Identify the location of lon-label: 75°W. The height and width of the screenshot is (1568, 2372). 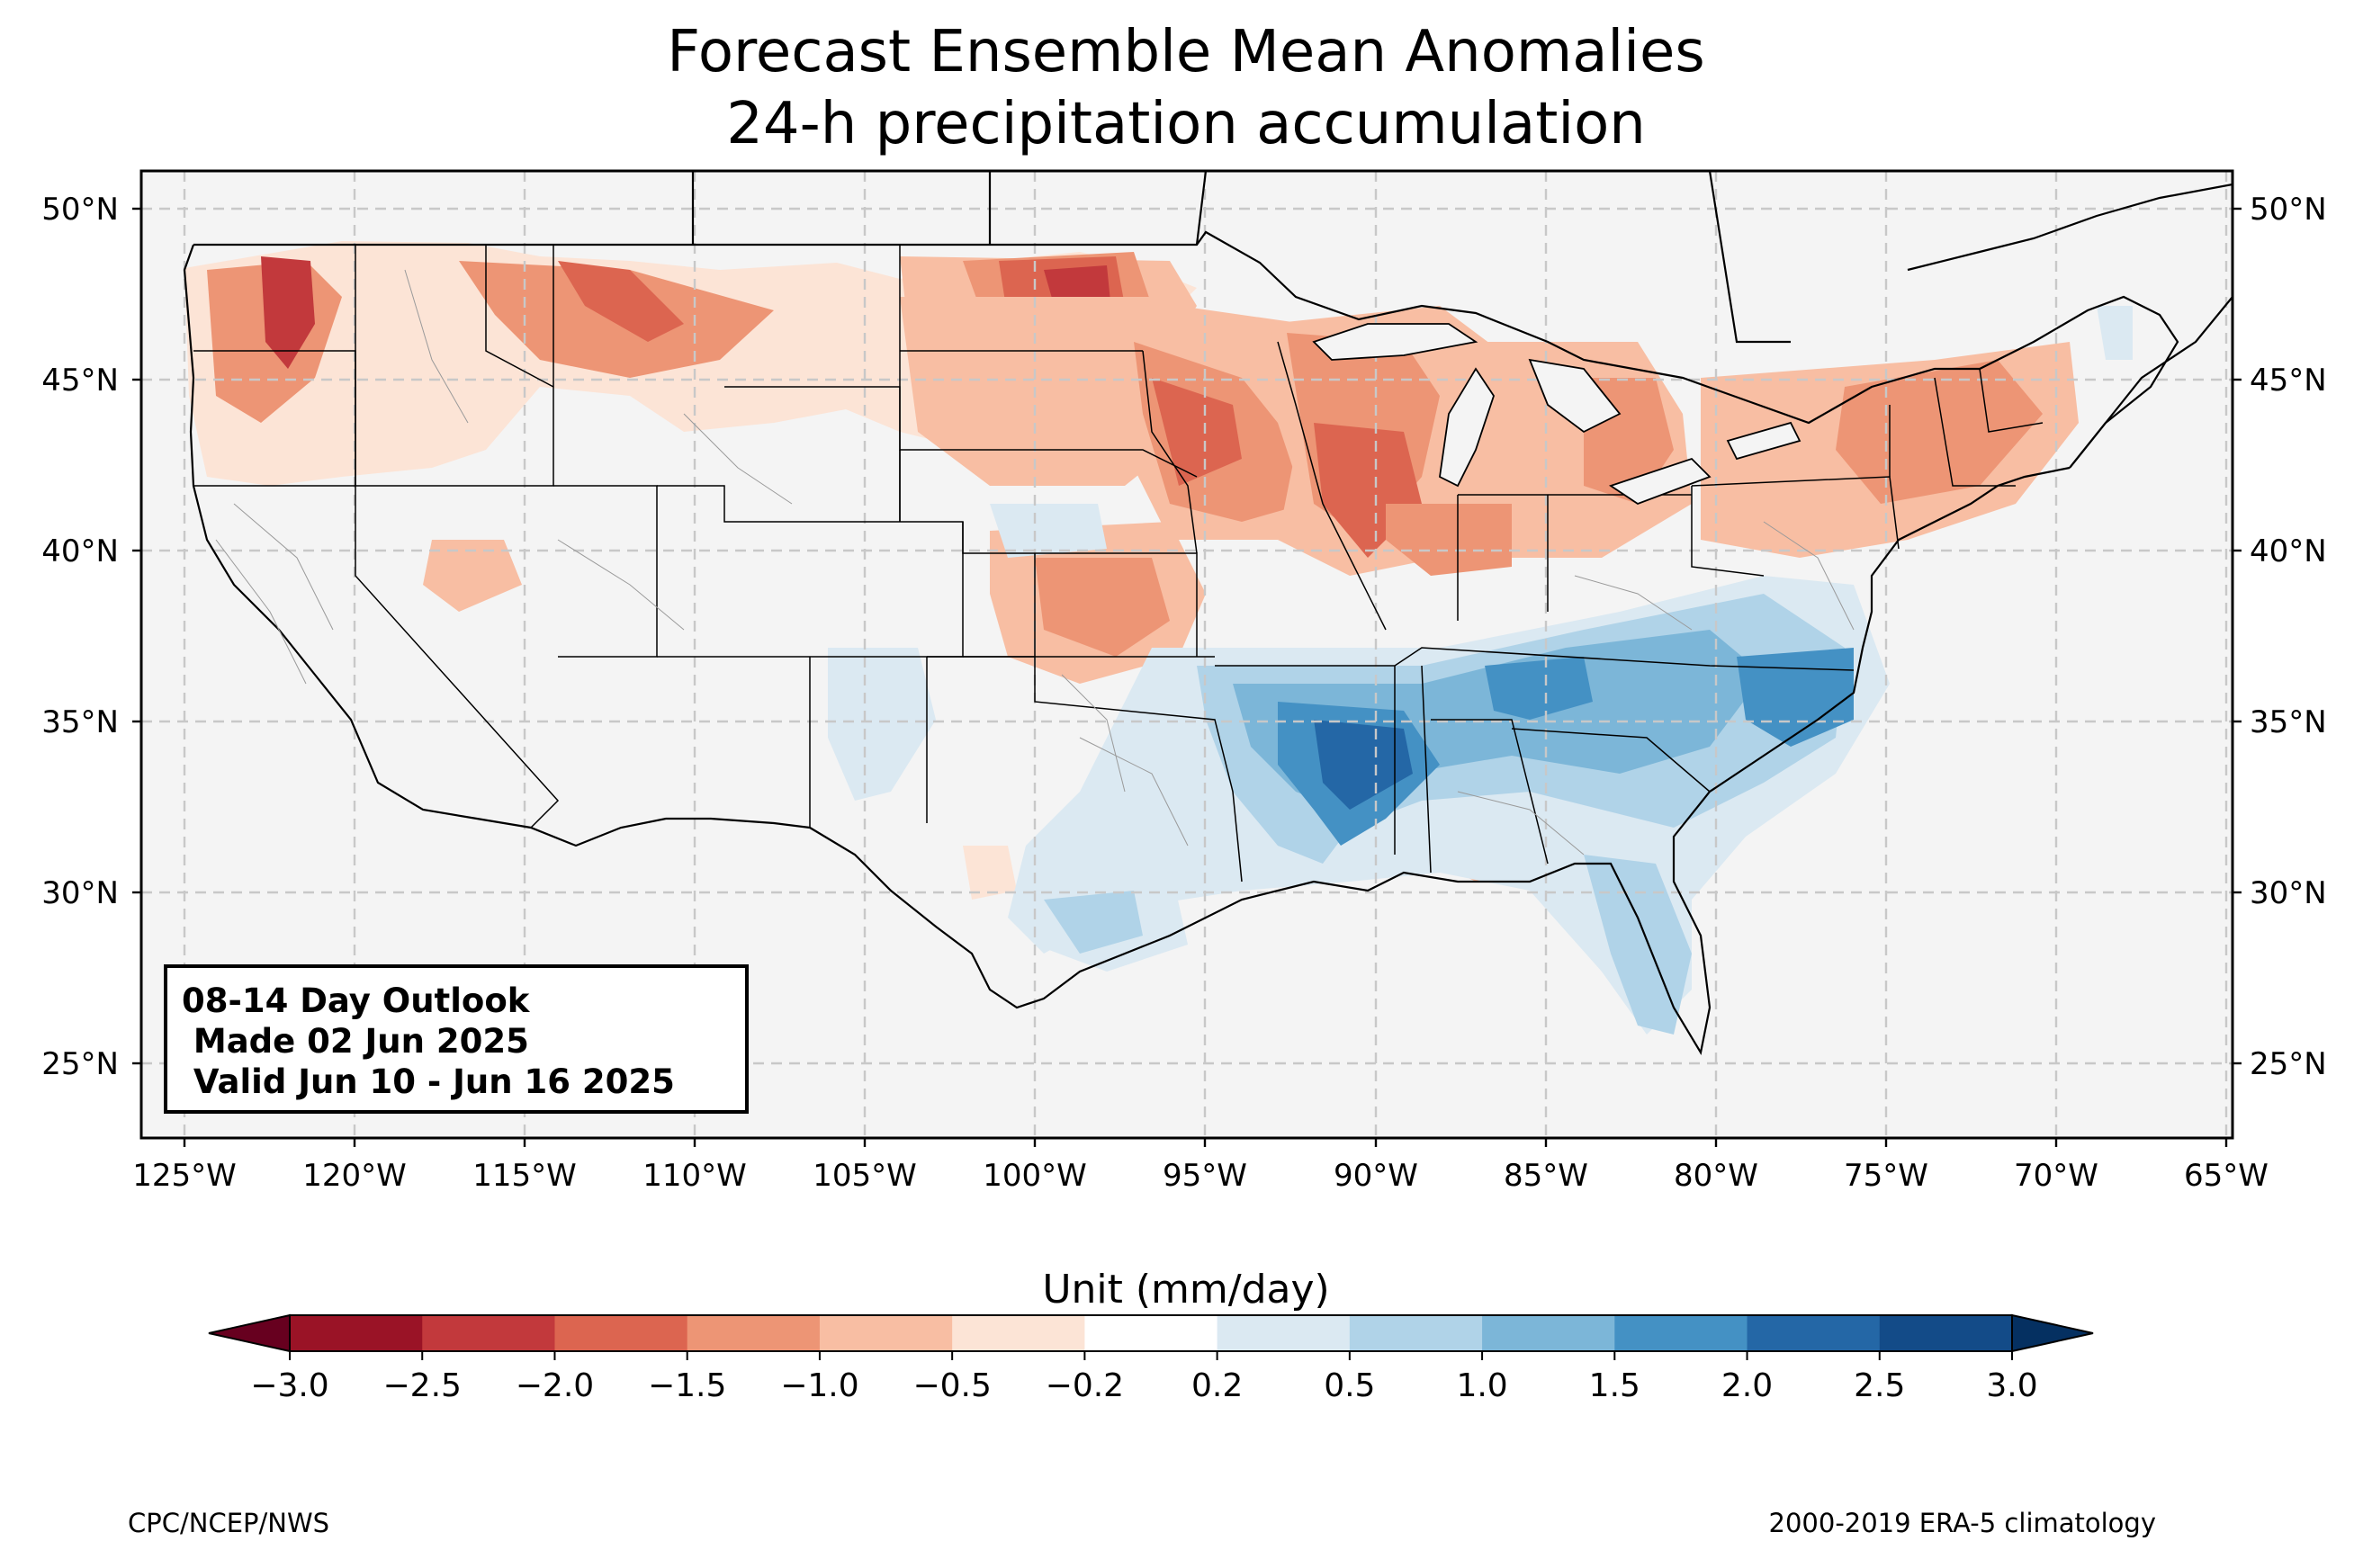
(1886, 1176).